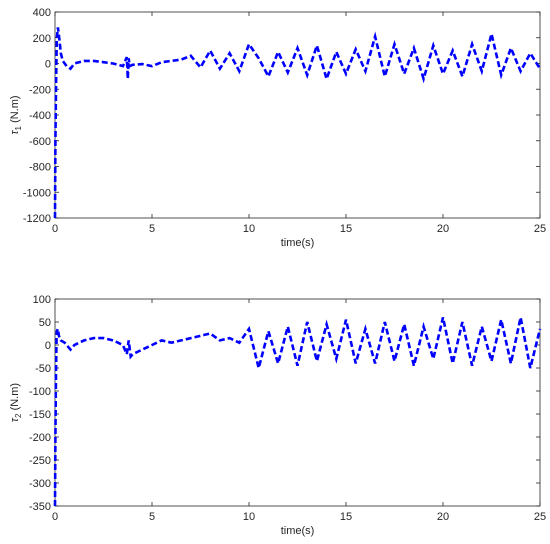 The height and width of the screenshot is (544, 550). What do you see at coordinates (40, 392) in the screenshot?
I see `y-tick-label: -100` at bounding box center [40, 392].